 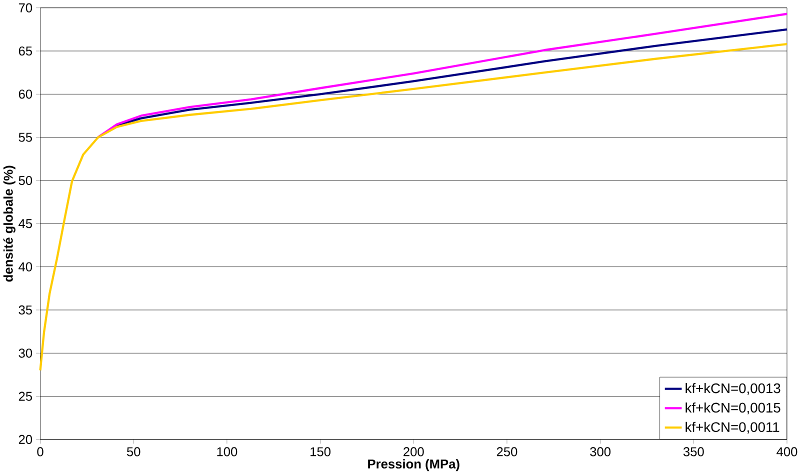 I want to click on x-tick-label: 100, so click(x=227, y=451).